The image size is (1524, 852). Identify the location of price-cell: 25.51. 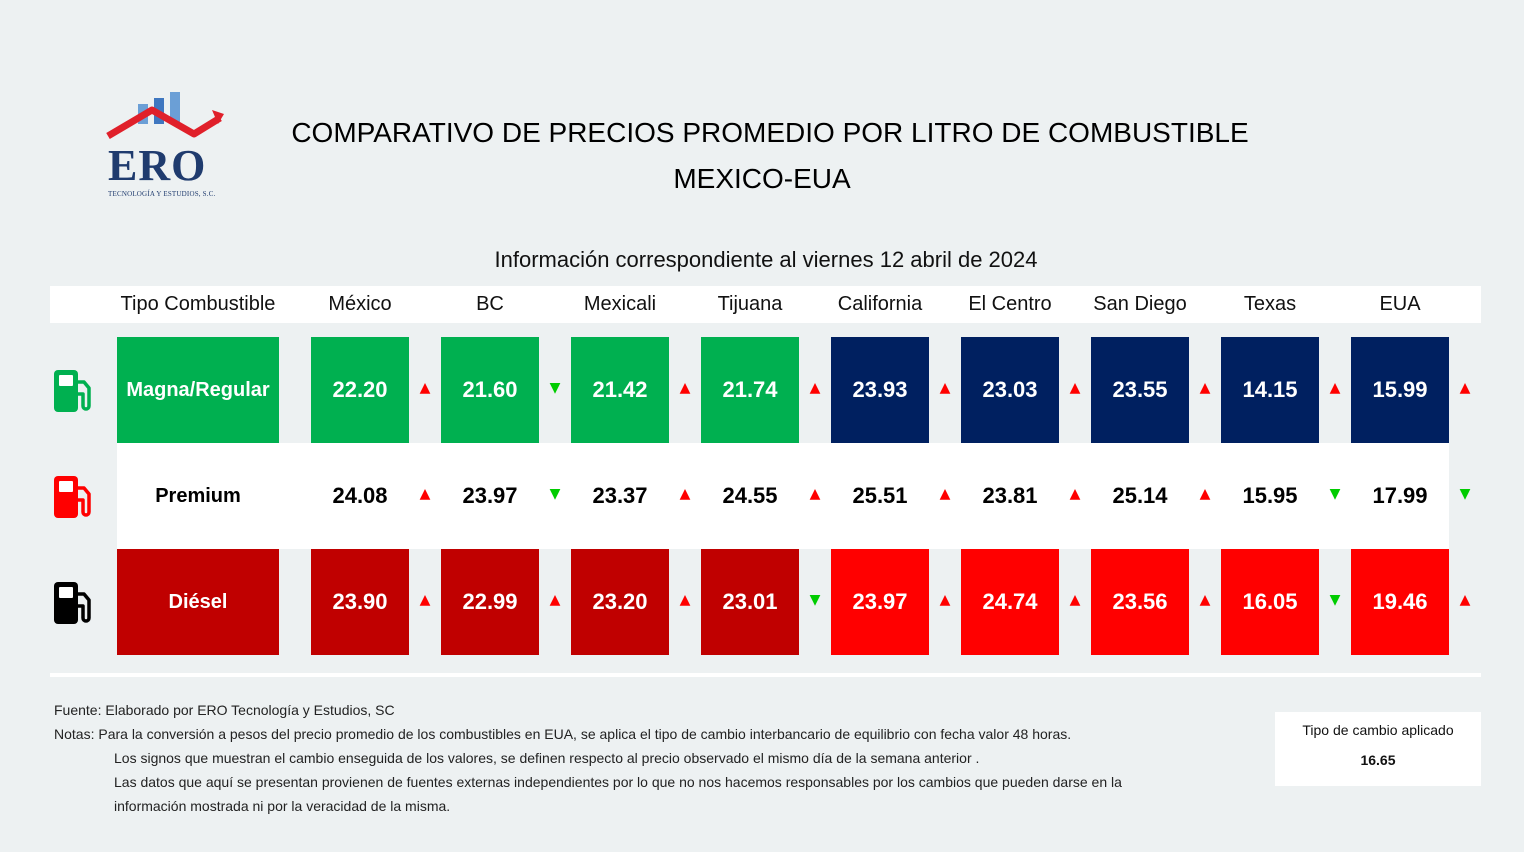
(880, 496).